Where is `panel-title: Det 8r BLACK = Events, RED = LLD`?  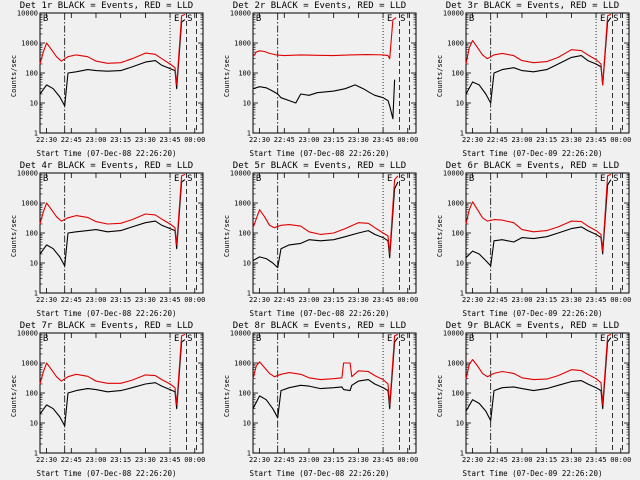
panel-title: Det 8r BLACK = Events, RED = LLD is located at coordinates (319, 326).